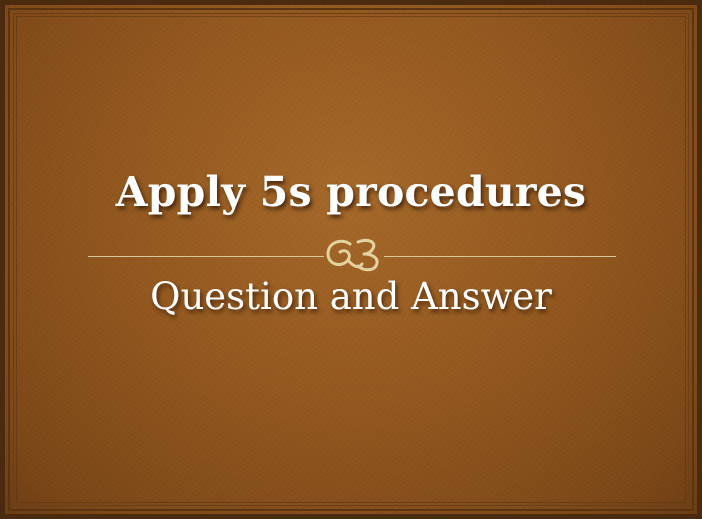 Image resolution: width=702 pixels, height=519 pixels. I want to click on slide-subtitle: Question and Answer, so click(351, 296).